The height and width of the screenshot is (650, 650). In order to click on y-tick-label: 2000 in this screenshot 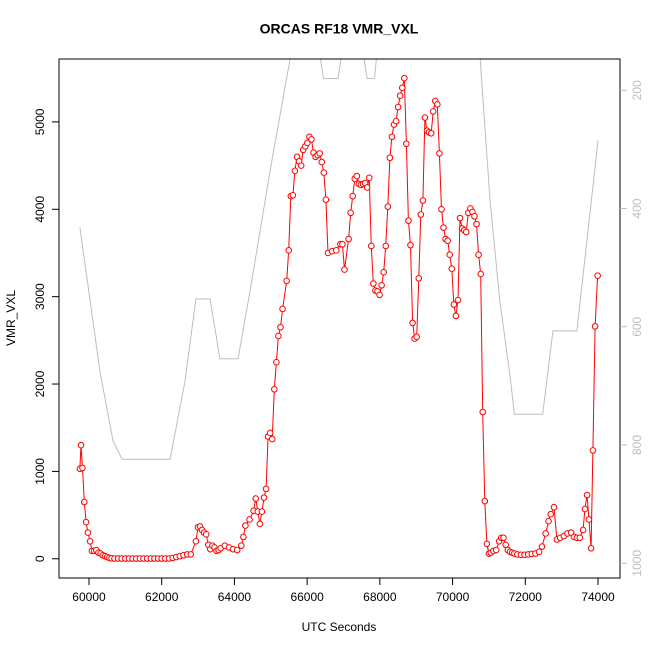, I will do `click(40, 383)`.